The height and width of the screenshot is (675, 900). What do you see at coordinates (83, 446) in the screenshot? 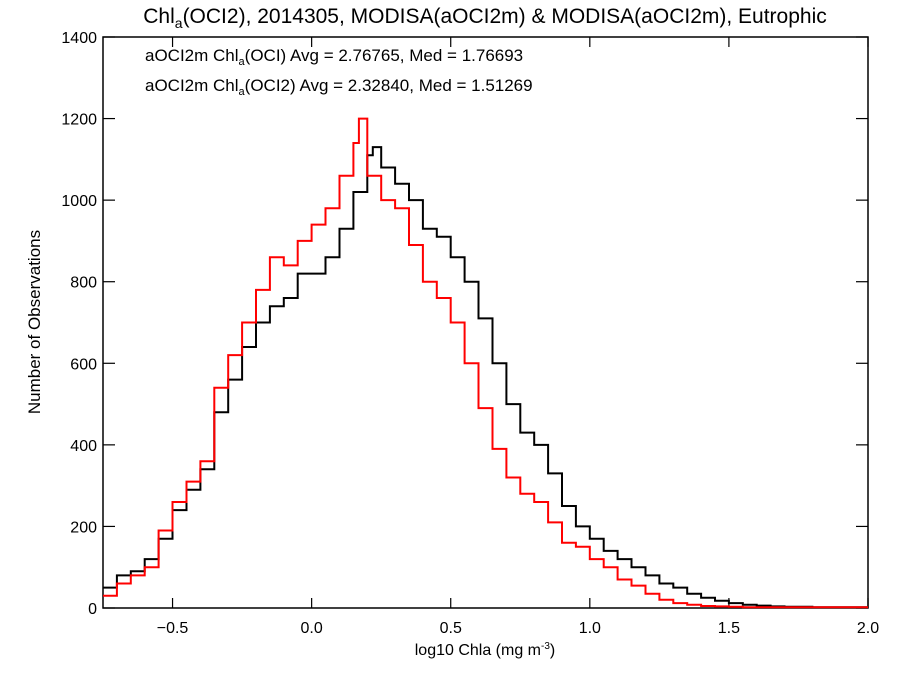
I see `y-tick-label: 400` at bounding box center [83, 446].